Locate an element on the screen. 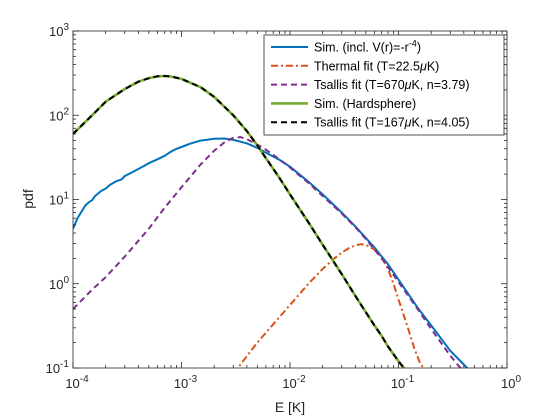 This screenshot has height=420, width=560. y-tick-label: 10² is located at coordinates (59, 114).